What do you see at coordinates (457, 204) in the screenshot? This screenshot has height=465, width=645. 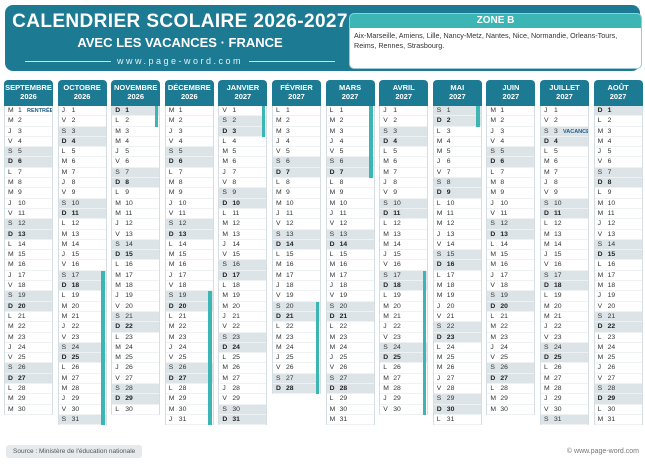 I see `day-row: L 10` at bounding box center [457, 204].